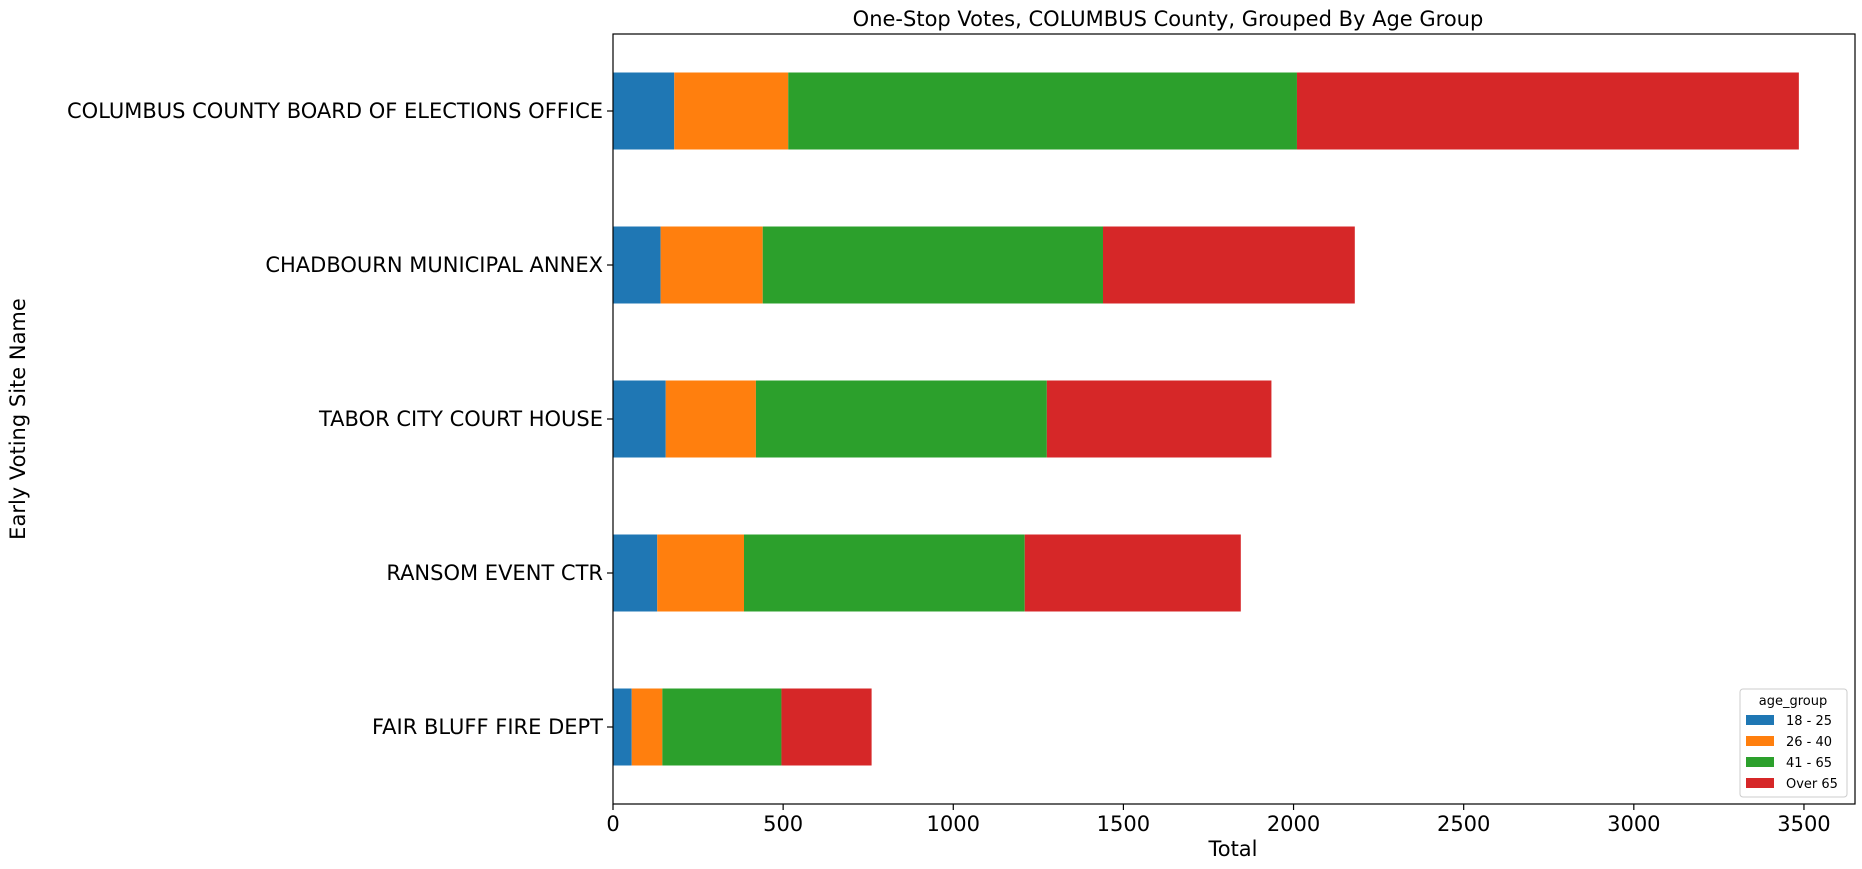  Describe the element at coordinates (1812, 784) in the screenshot. I see `legend-label: Over 65` at that location.